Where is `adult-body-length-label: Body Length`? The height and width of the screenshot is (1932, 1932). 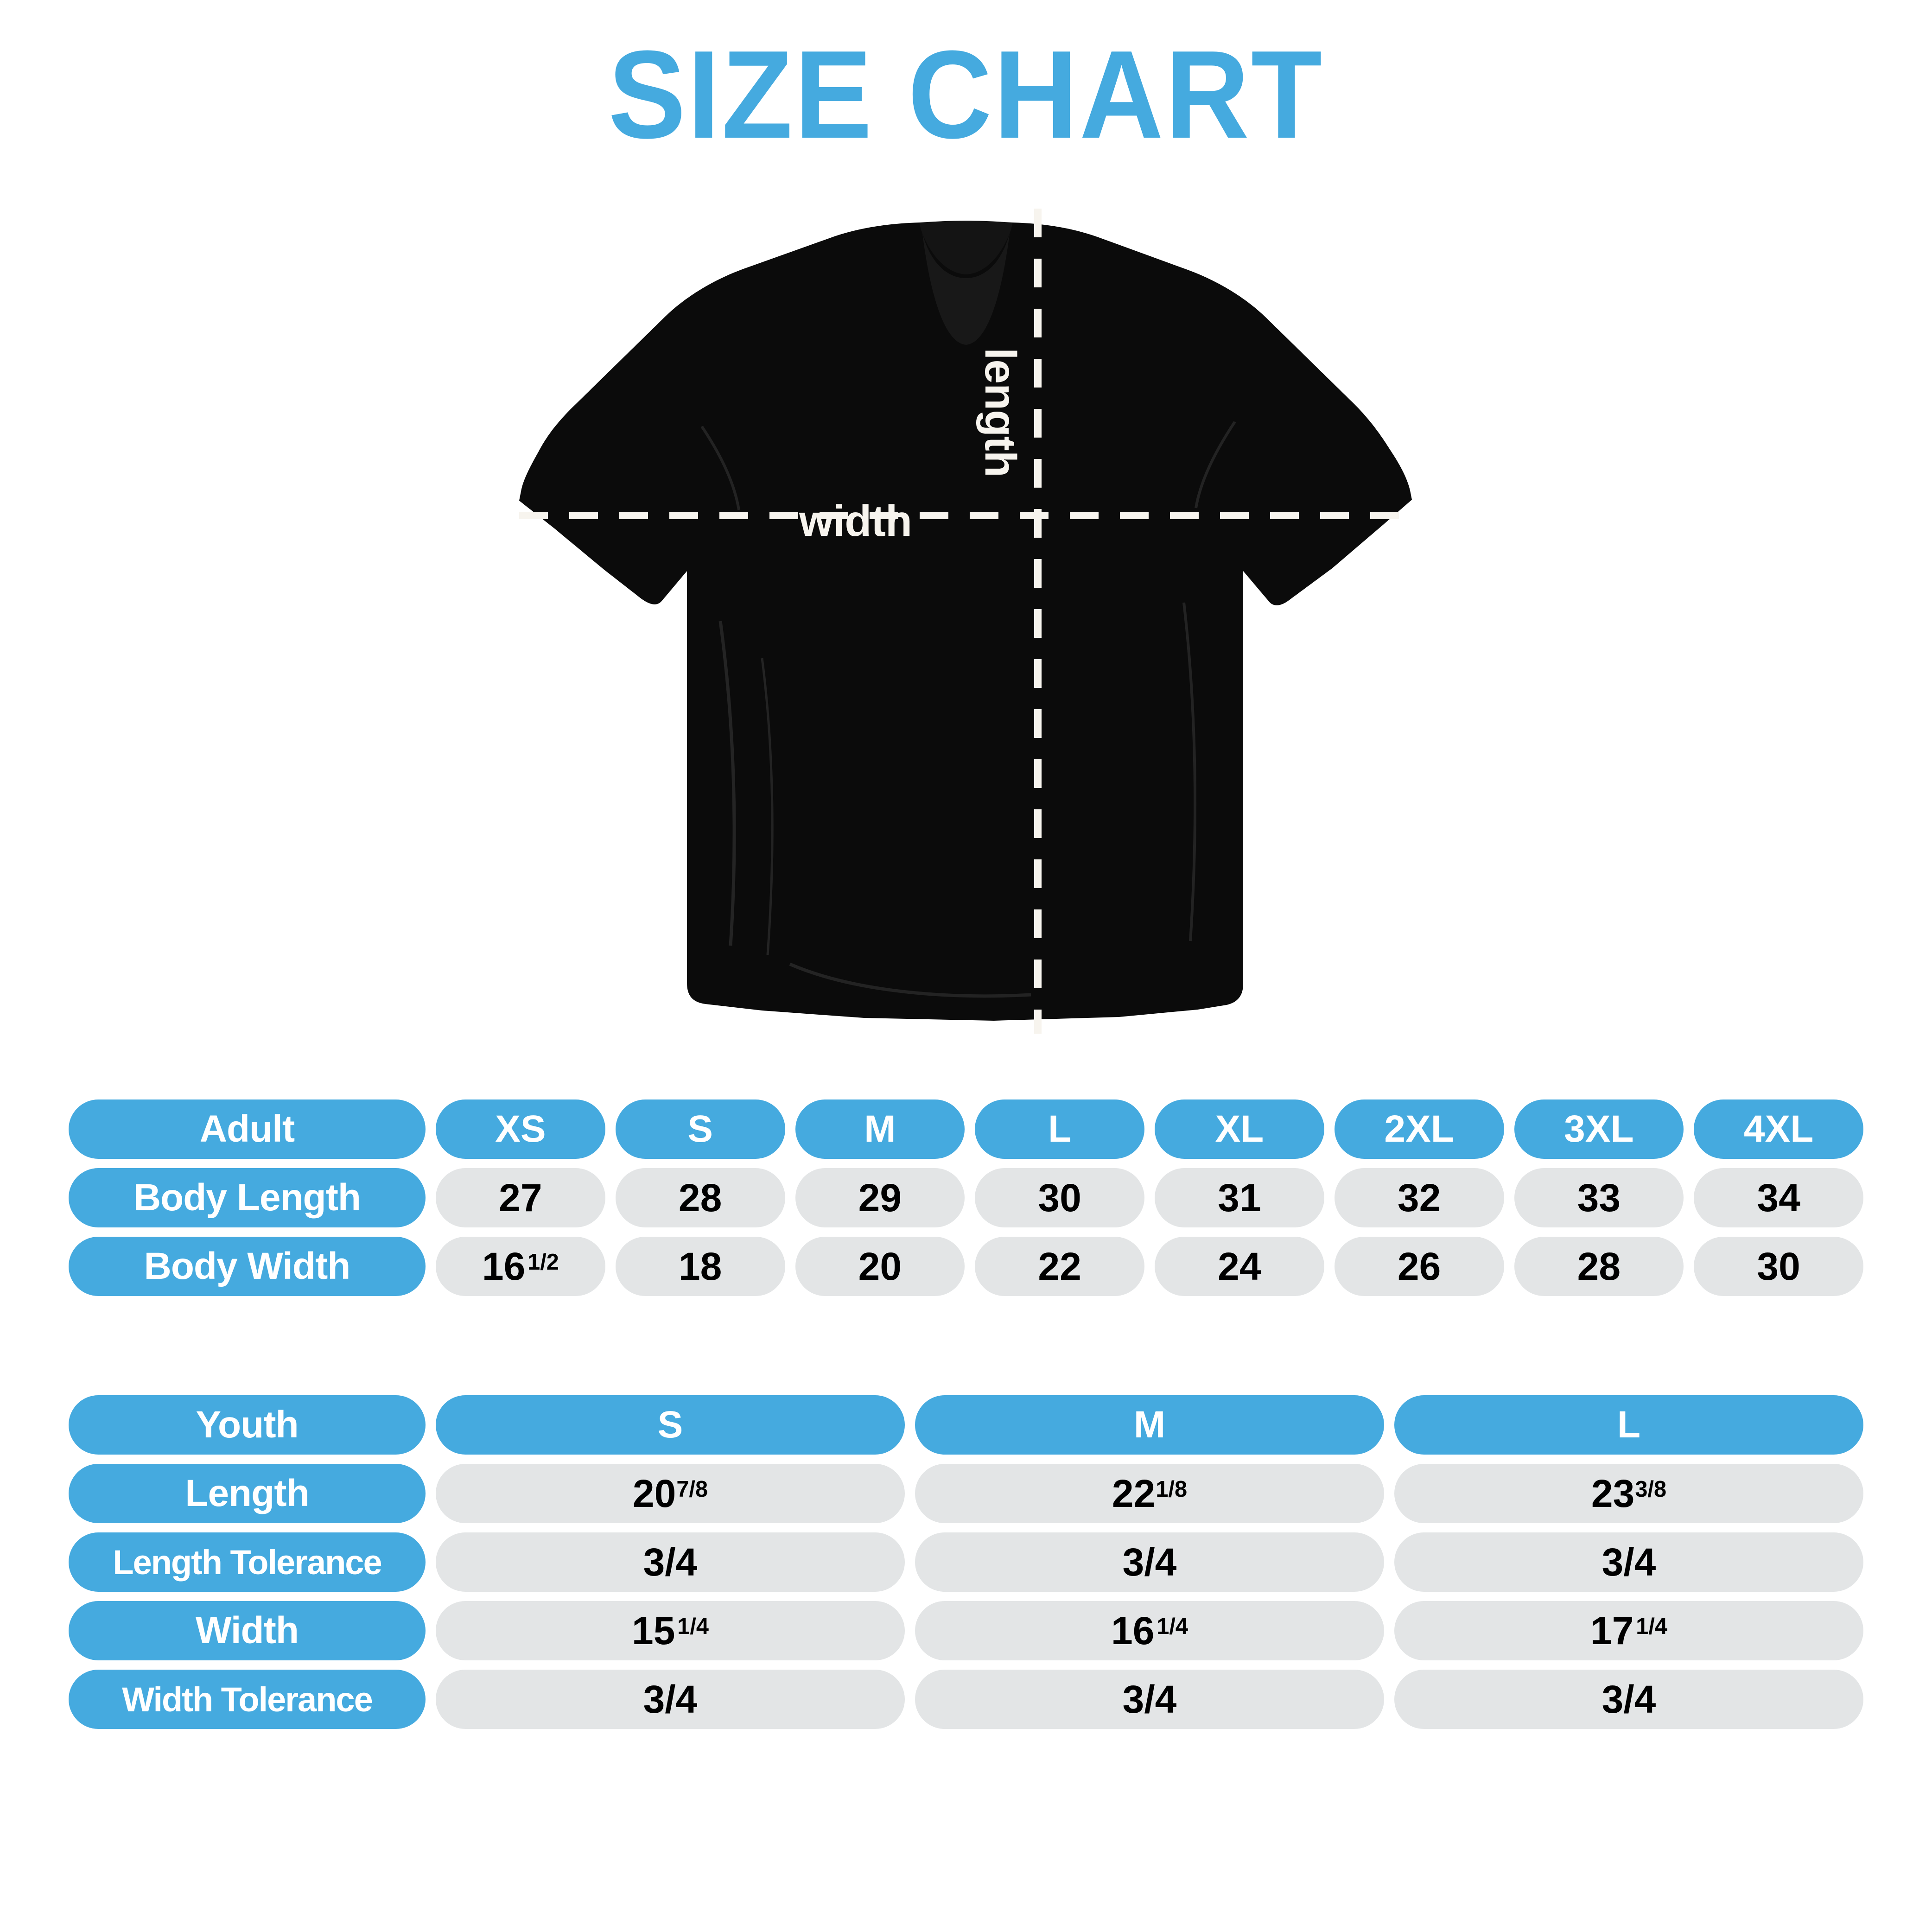 adult-body-length-label: Body Length is located at coordinates (247, 1197).